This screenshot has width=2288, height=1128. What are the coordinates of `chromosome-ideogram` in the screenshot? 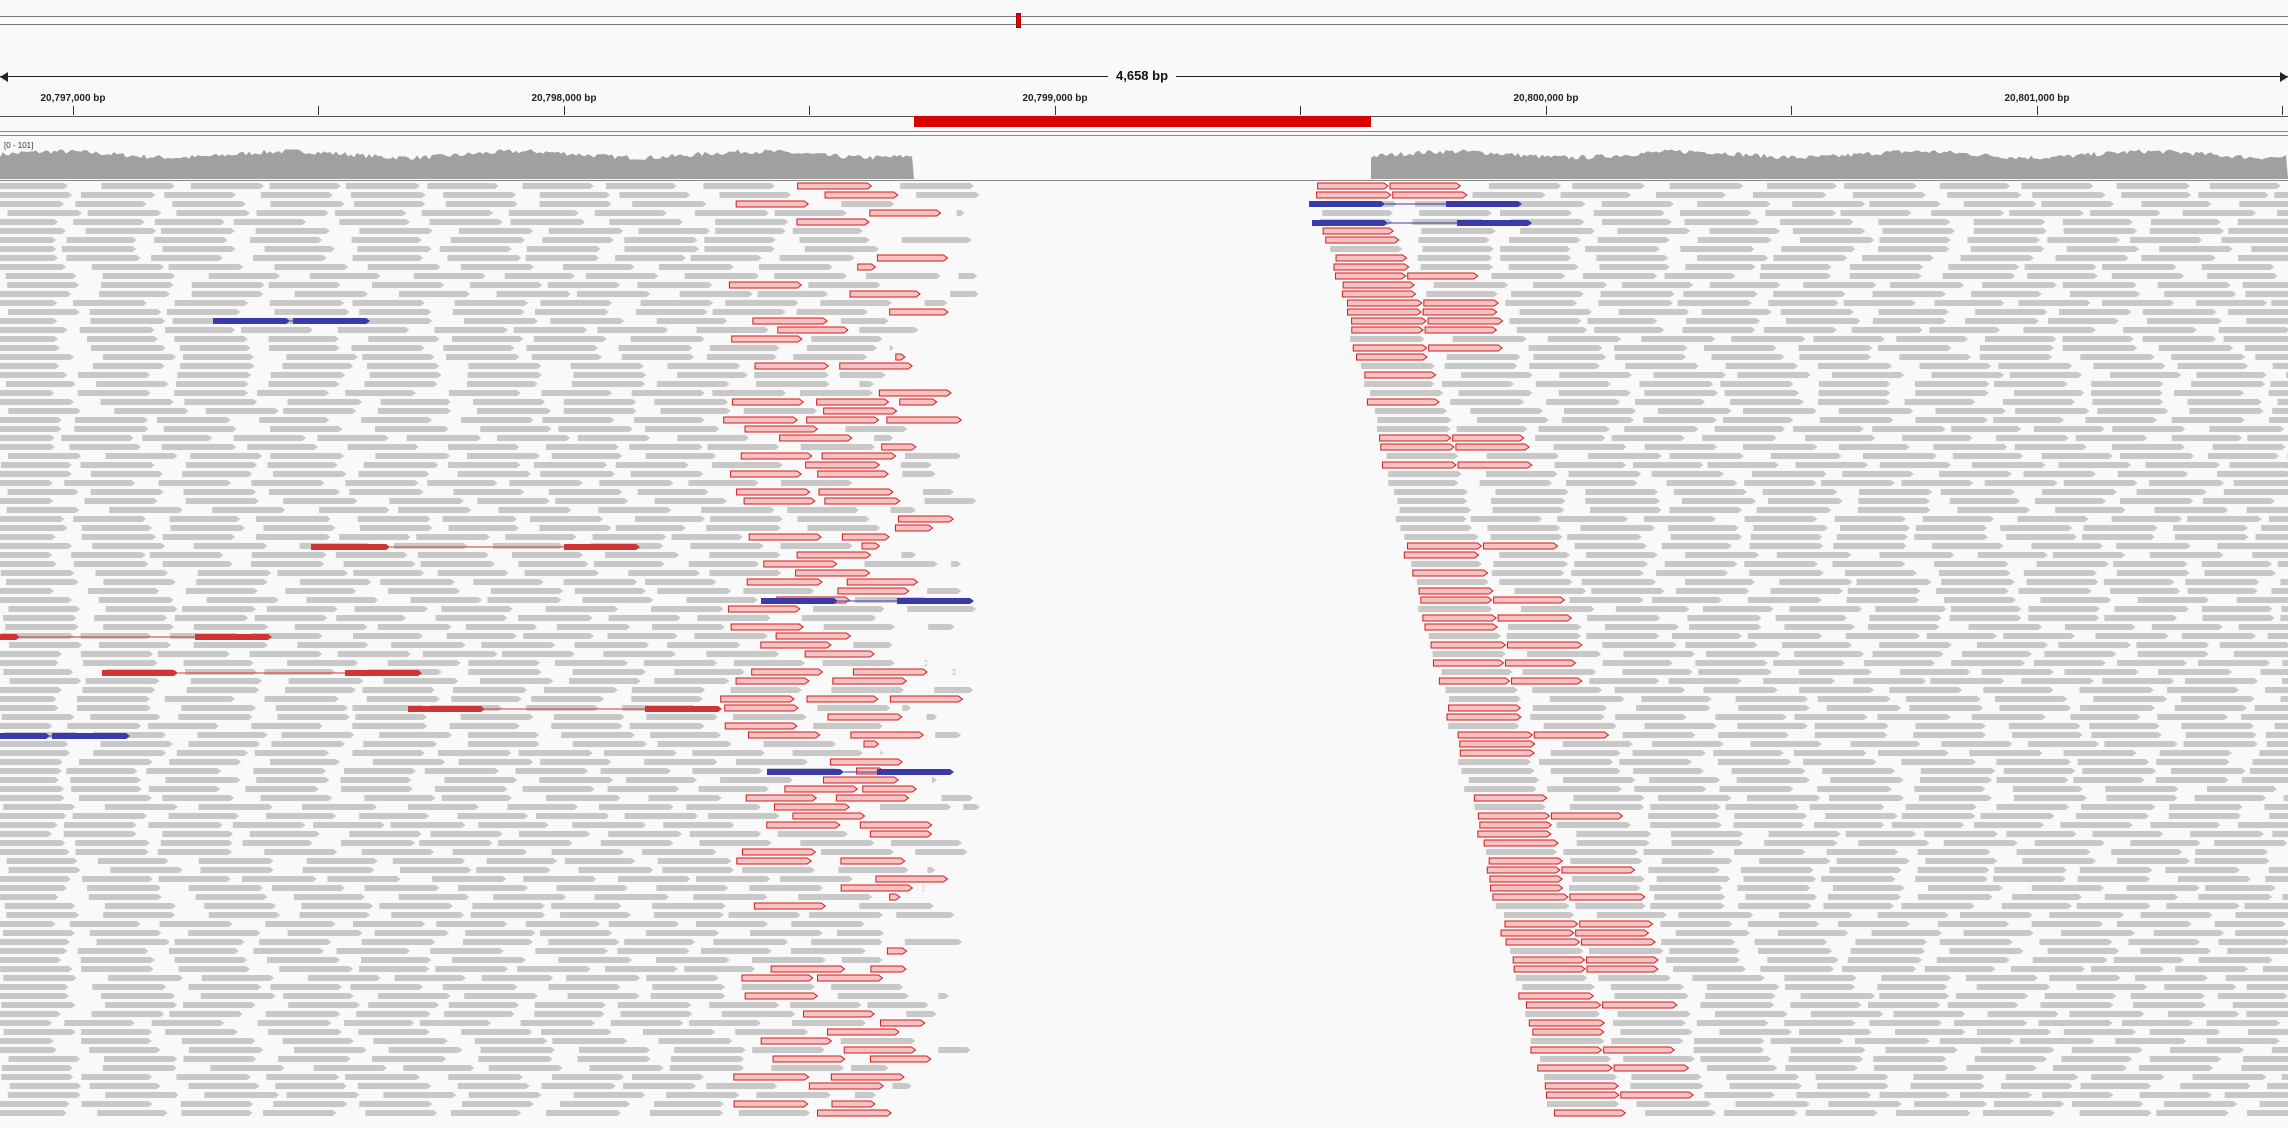 It's located at (1144, 20).